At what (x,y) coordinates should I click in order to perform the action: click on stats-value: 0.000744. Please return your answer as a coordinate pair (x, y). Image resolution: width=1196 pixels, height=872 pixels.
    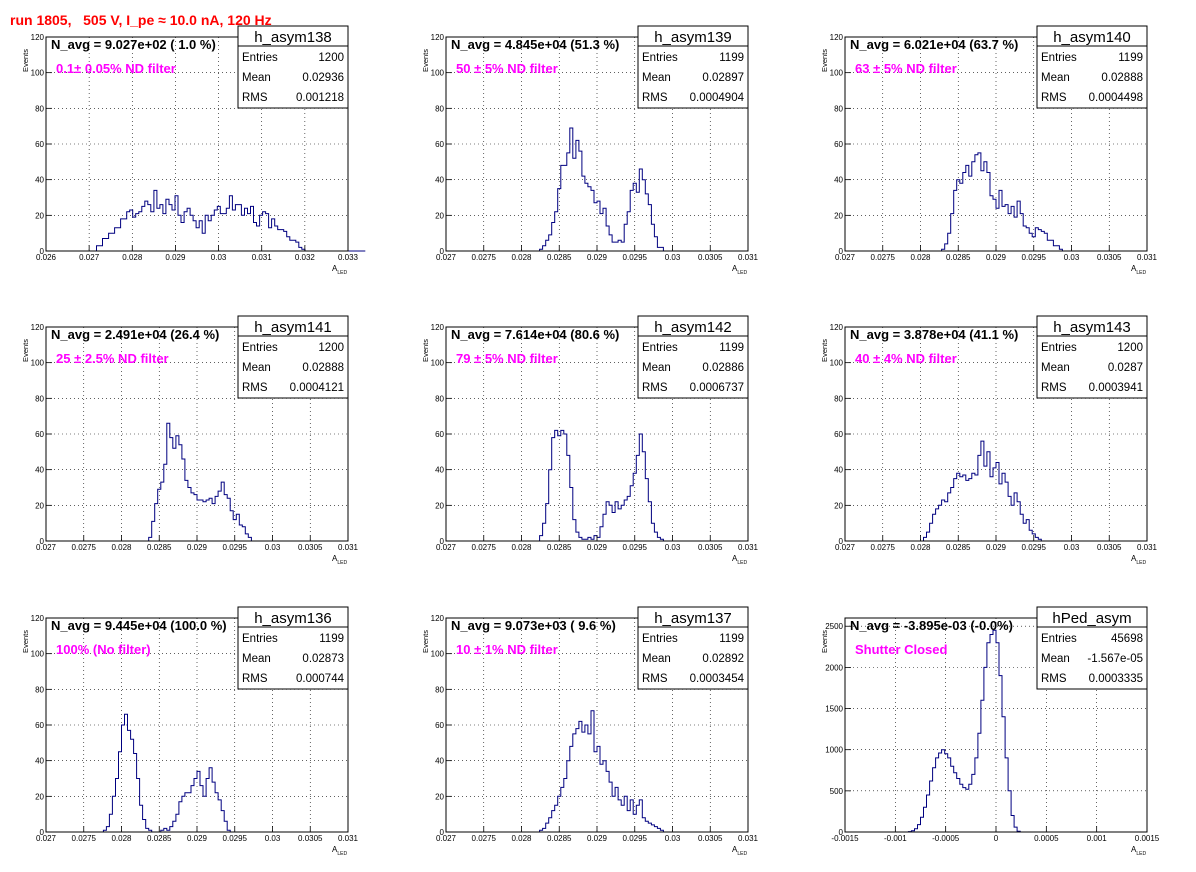
    Looking at the image, I should click on (320, 679).